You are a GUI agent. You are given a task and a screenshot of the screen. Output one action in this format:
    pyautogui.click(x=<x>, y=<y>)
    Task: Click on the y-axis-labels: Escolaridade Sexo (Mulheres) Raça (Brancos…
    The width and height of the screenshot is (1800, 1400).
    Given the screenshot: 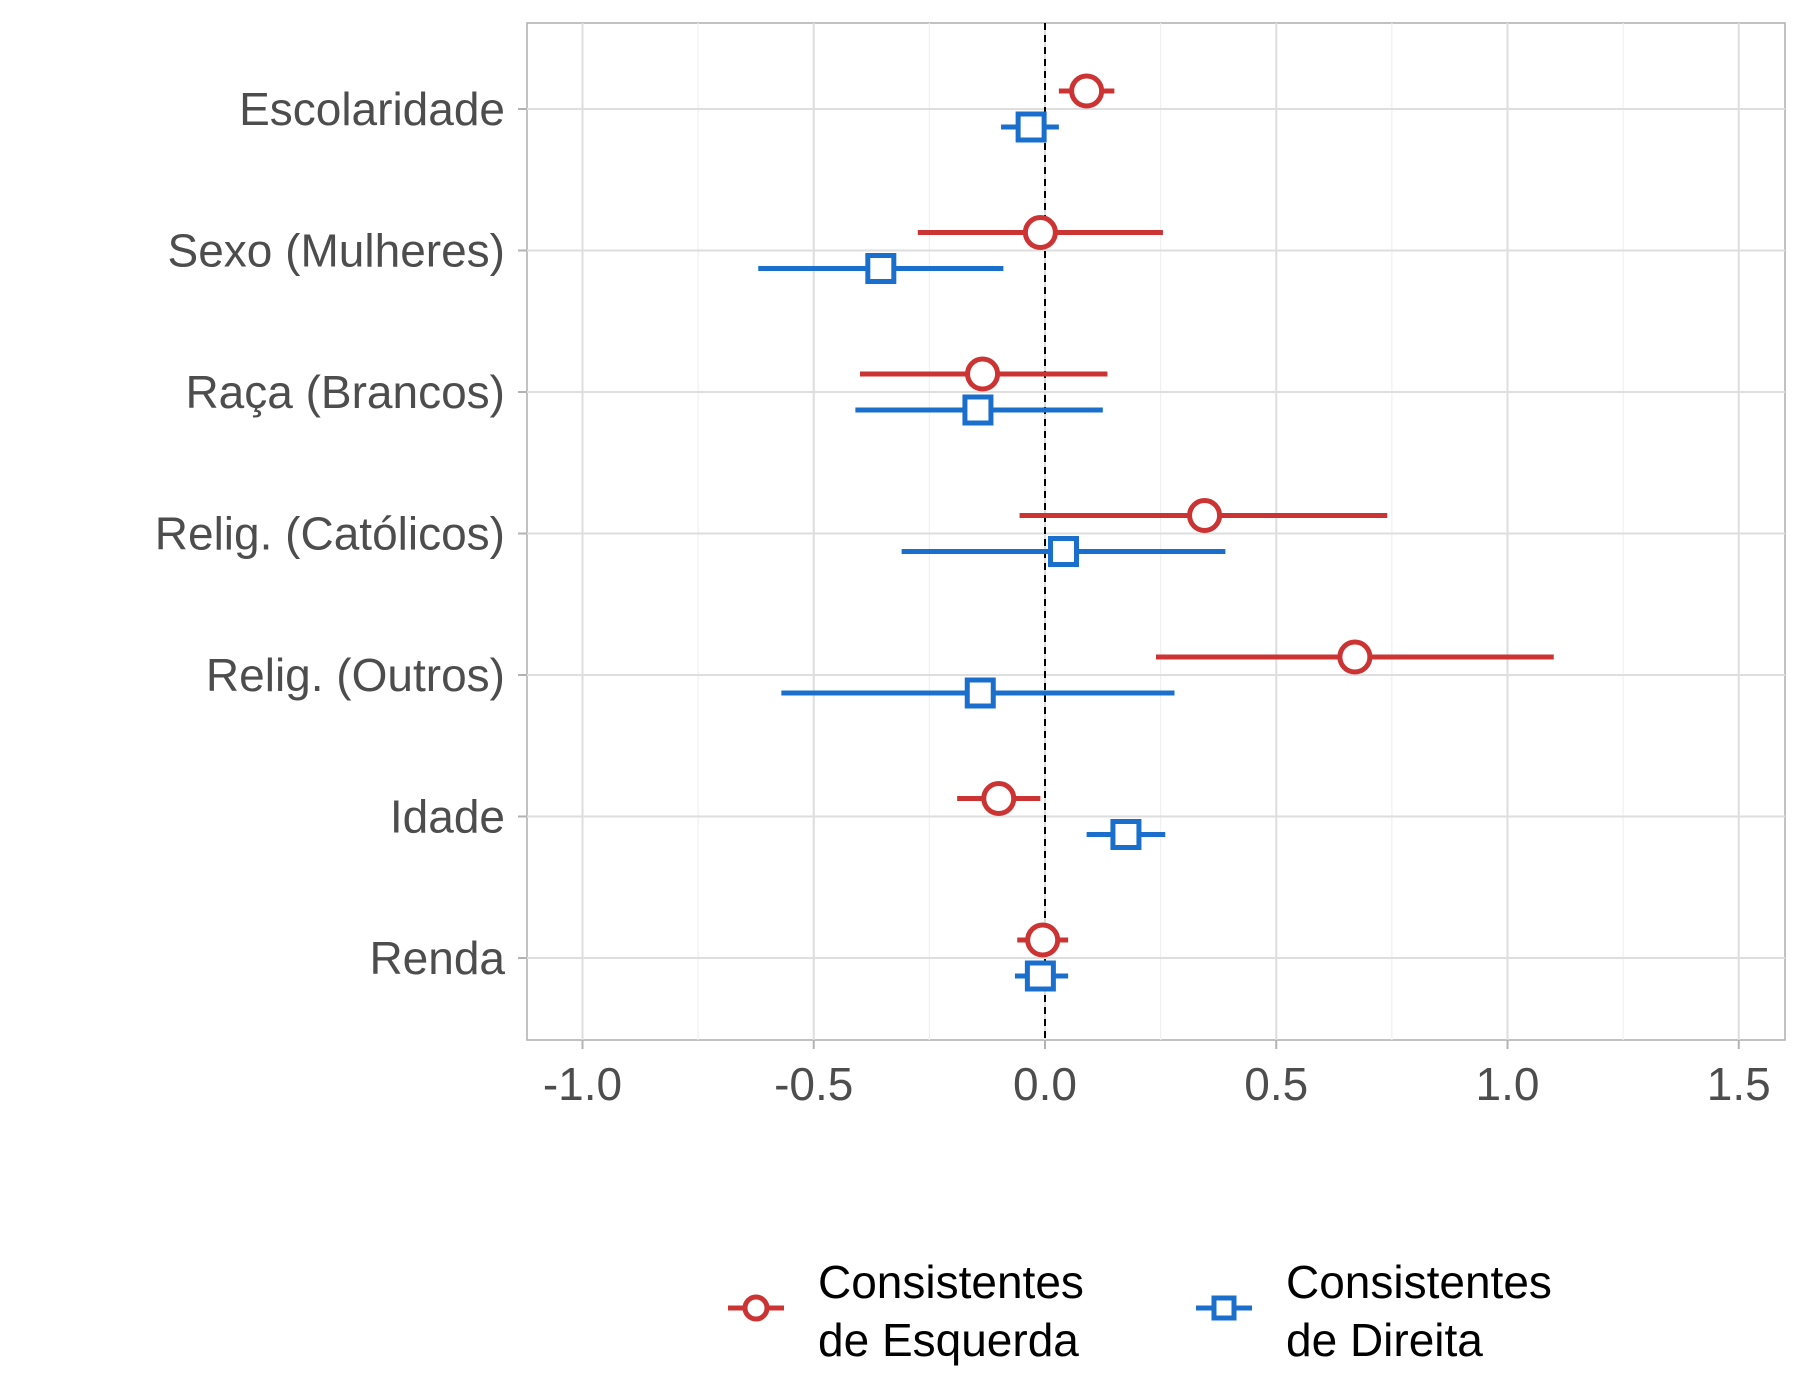 What is the action you would take?
    pyautogui.click(x=341, y=533)
    